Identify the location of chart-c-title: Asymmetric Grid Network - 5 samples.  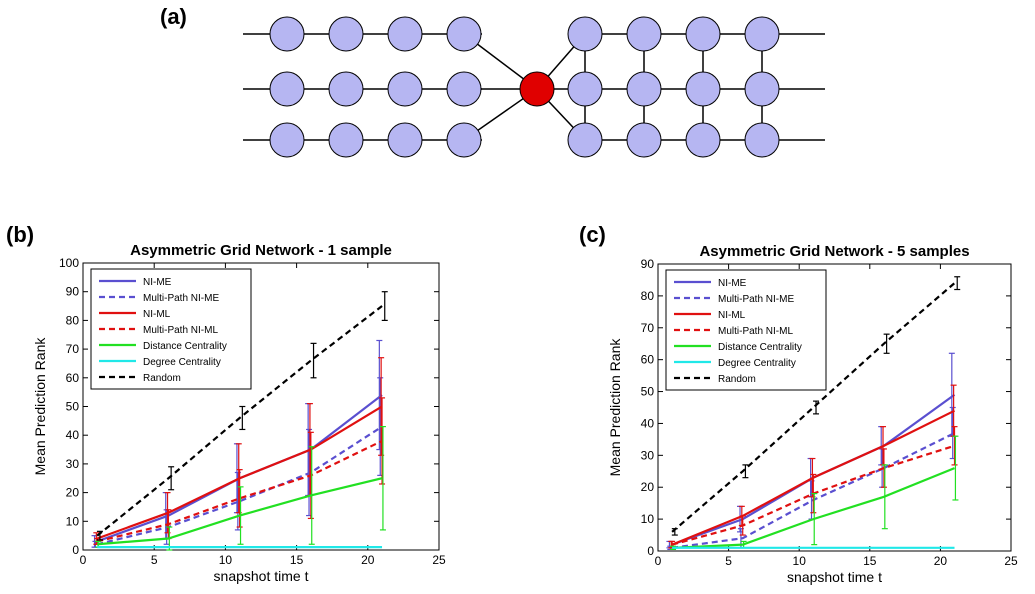
(834, 251).